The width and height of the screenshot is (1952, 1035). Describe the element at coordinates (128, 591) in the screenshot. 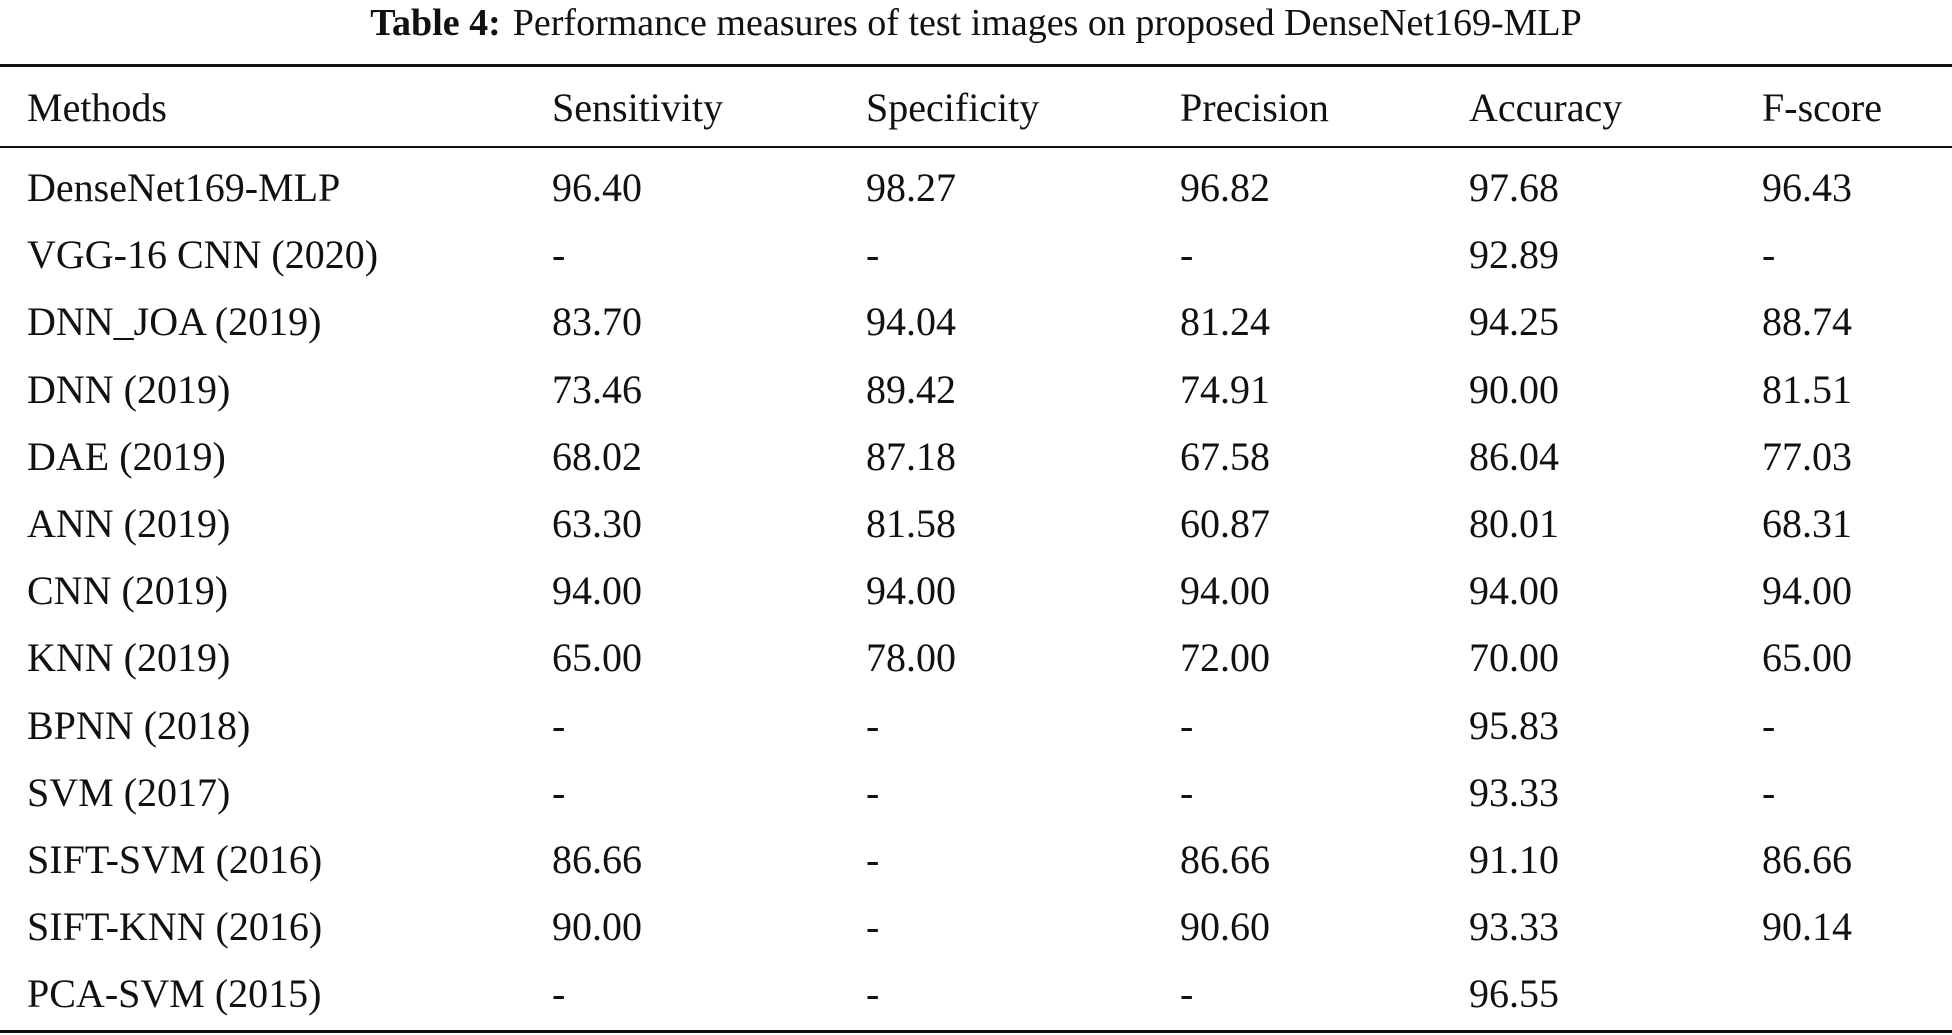

I see `method-cell: CNN (2019)` at that location.